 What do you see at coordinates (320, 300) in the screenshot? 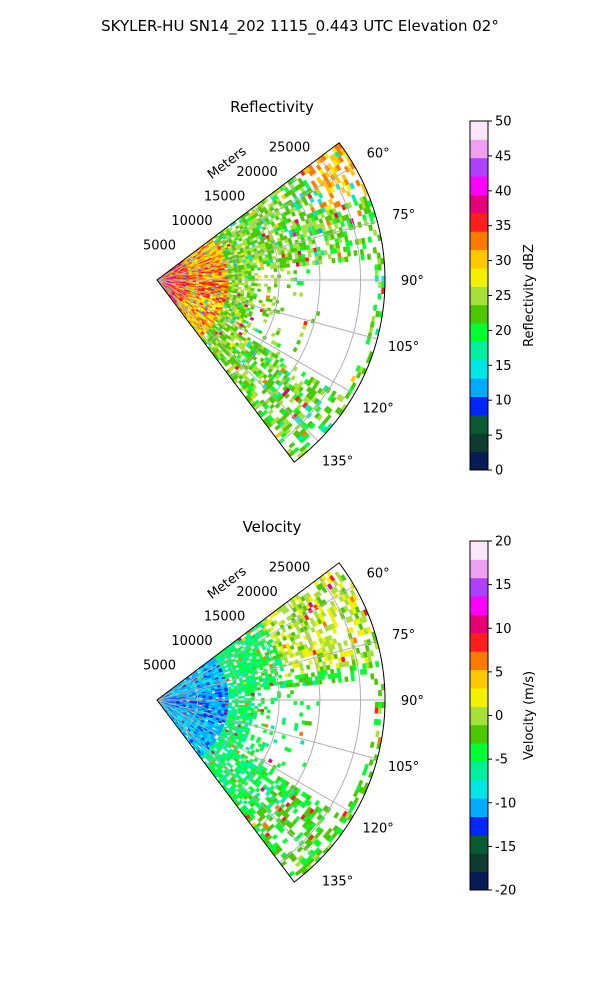
I see `range-ring` at bounding box center [320, 300].